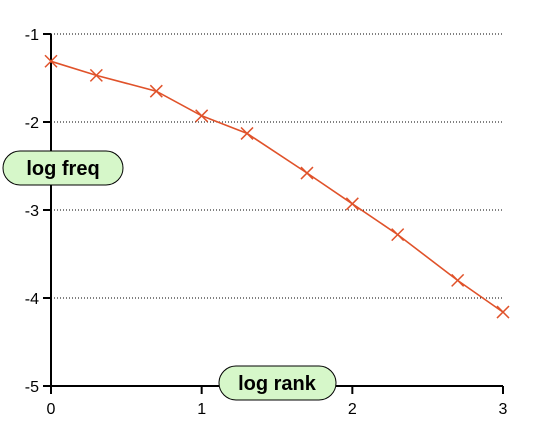 The height and width of the screenshot is (428, 556). I want to click on y-tick-label: -4, so click(32, 299).